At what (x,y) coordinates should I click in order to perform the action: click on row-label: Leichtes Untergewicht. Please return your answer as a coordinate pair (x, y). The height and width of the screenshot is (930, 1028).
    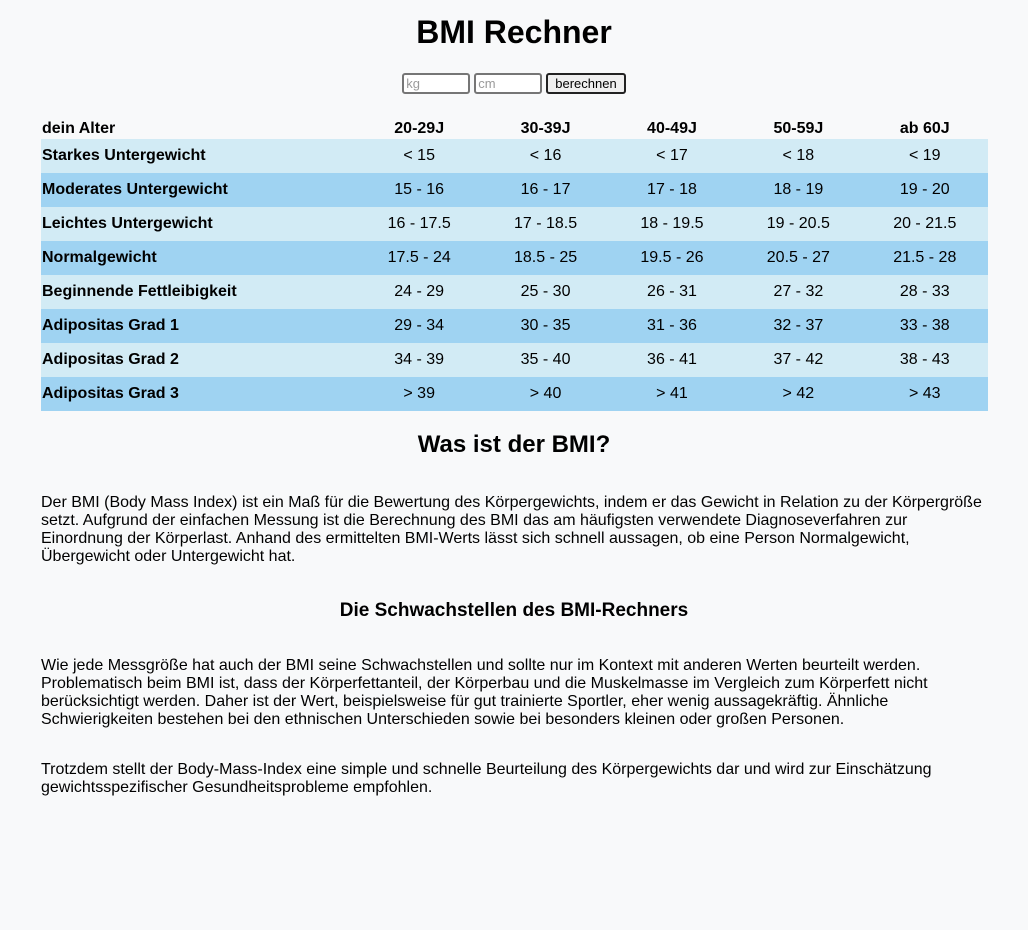
    Looking at the image, I should click on (127, 223).